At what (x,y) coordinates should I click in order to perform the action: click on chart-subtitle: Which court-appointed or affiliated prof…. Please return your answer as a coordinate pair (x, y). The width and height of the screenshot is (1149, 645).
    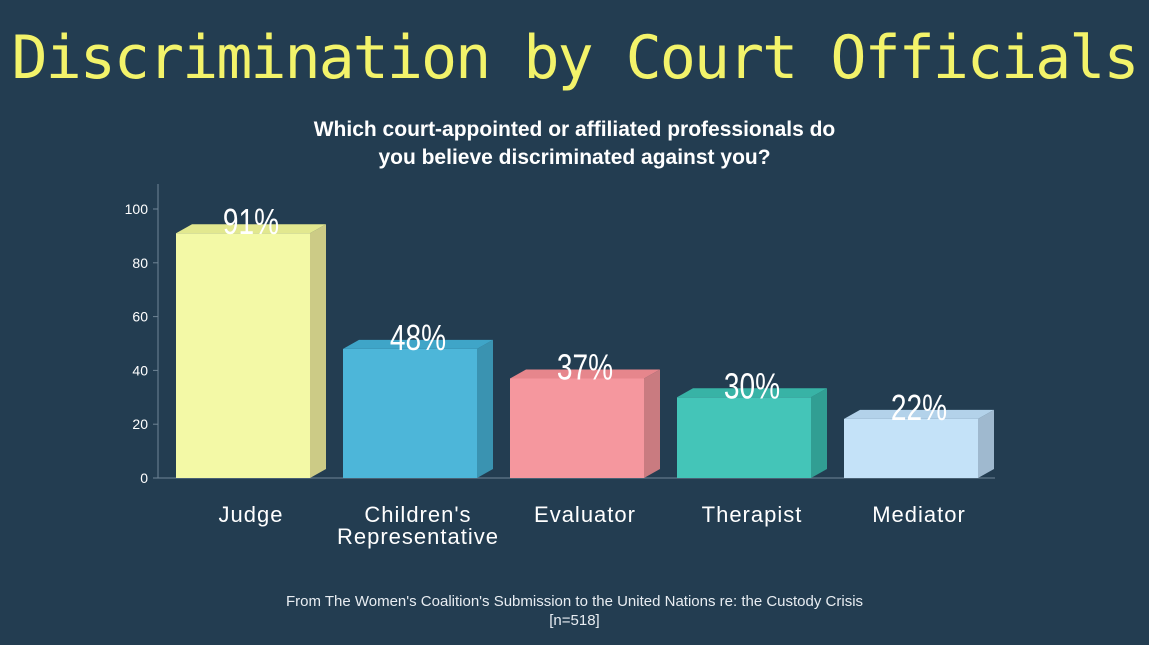
    Looking at the image, I should click on (574, 144).